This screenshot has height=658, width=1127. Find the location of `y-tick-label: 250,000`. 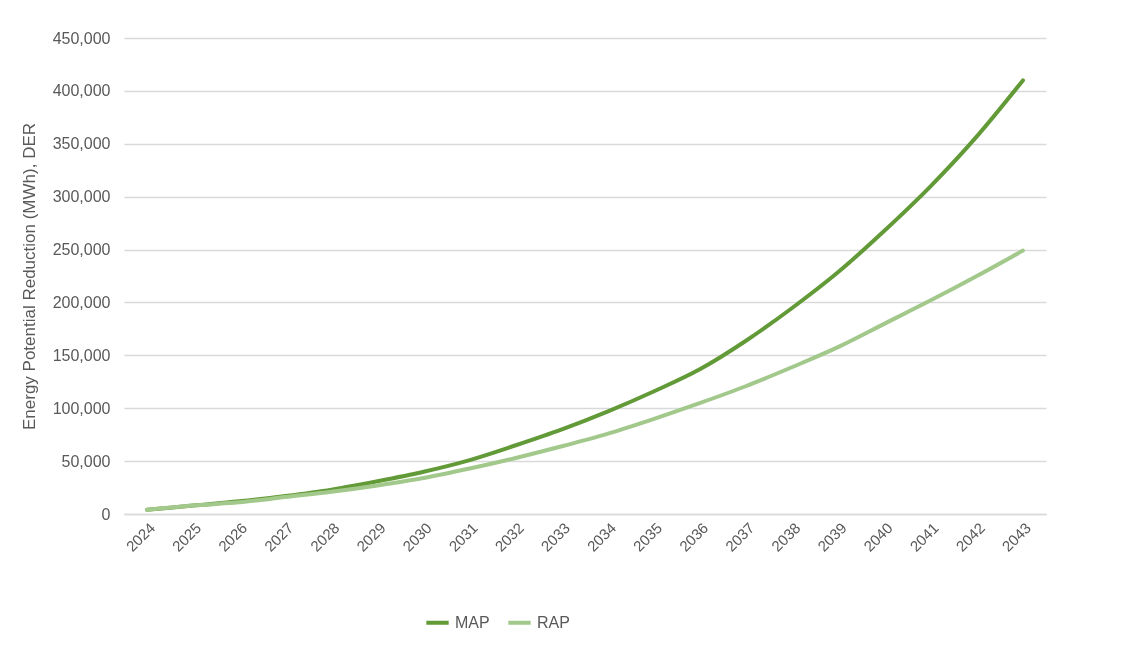

y-tick-label: 250,000 is located at coordinates (81, 250).